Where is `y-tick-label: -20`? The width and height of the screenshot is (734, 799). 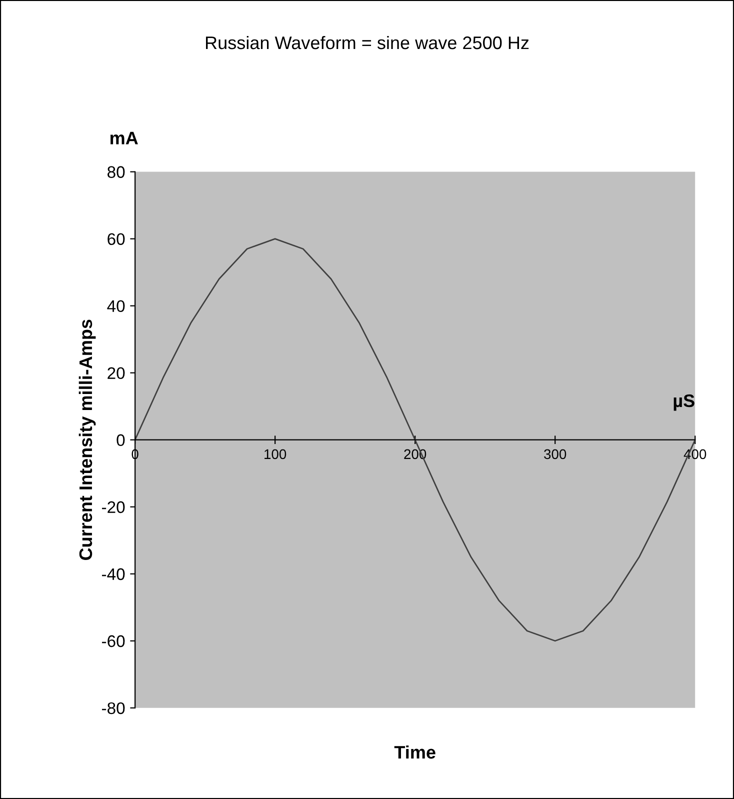
y-tick-label: -20 is located at coordinates (113, 507).